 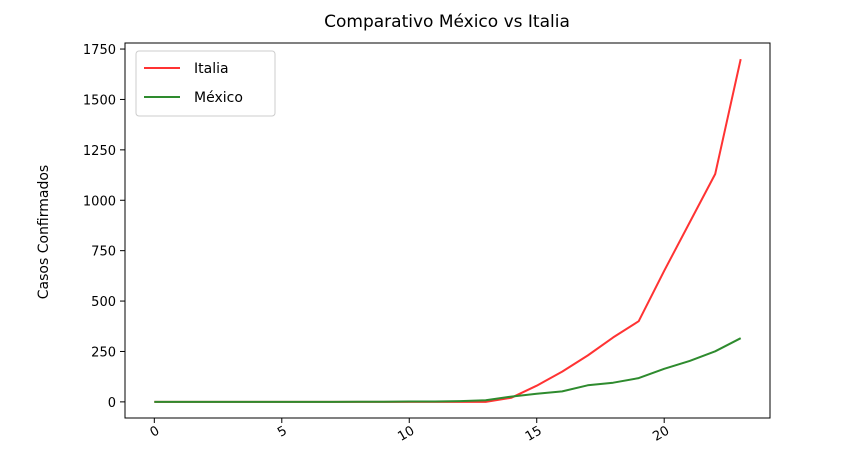 I want to click on legend-label: México, so click(x=218, y=98).